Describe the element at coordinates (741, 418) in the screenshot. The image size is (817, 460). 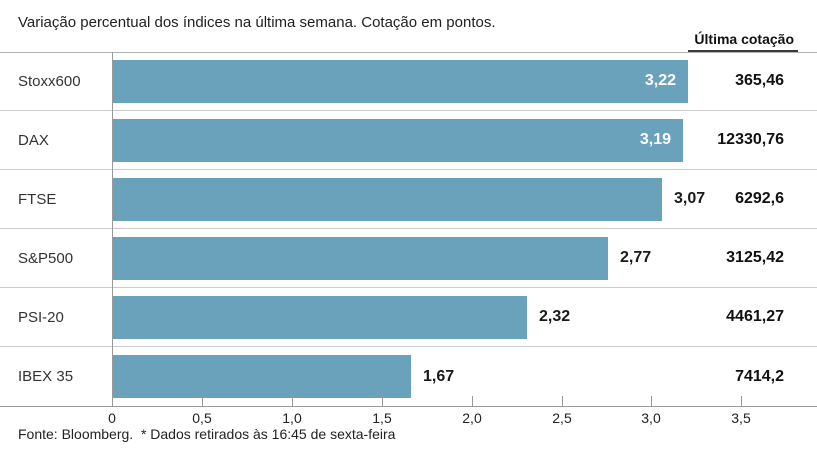
I see `tick-label: 3,5` at that location.